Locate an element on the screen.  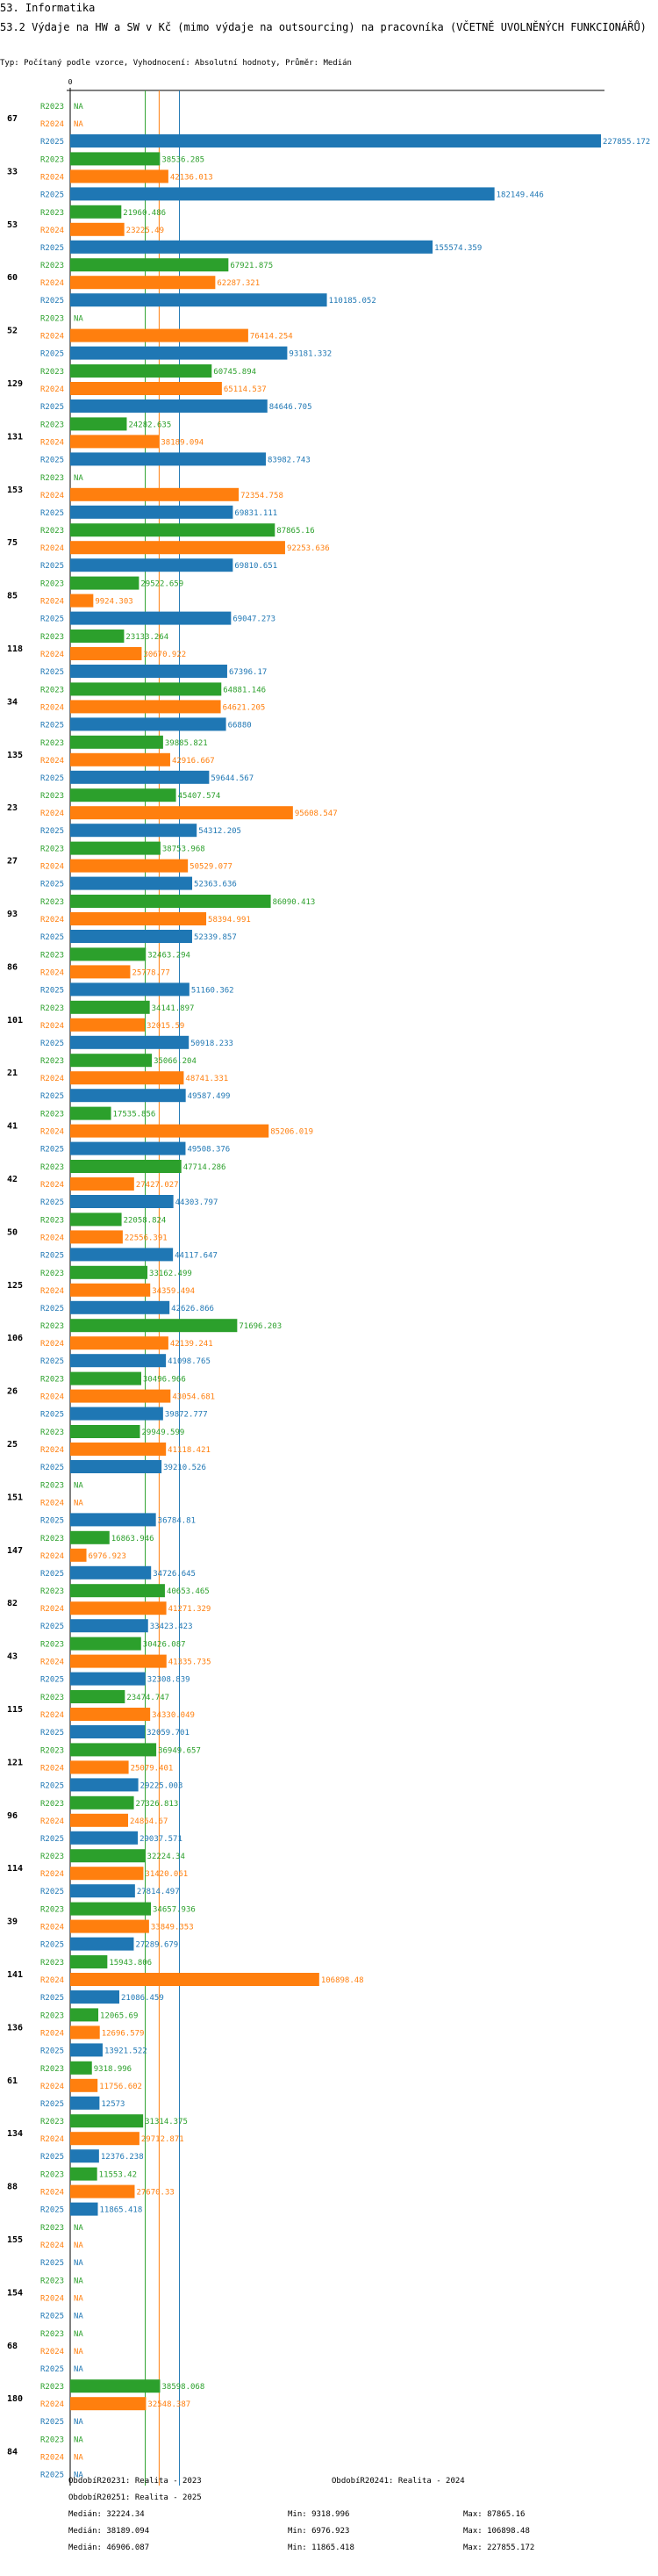
value-label: 110185.052 is located at coordinates (353, 301).